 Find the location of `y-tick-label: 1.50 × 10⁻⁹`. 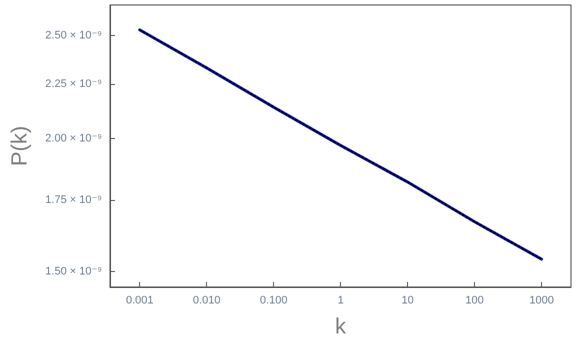

y-tick-label: 1.50 × 10⁻⁹ is located at coordinates (73, 271).